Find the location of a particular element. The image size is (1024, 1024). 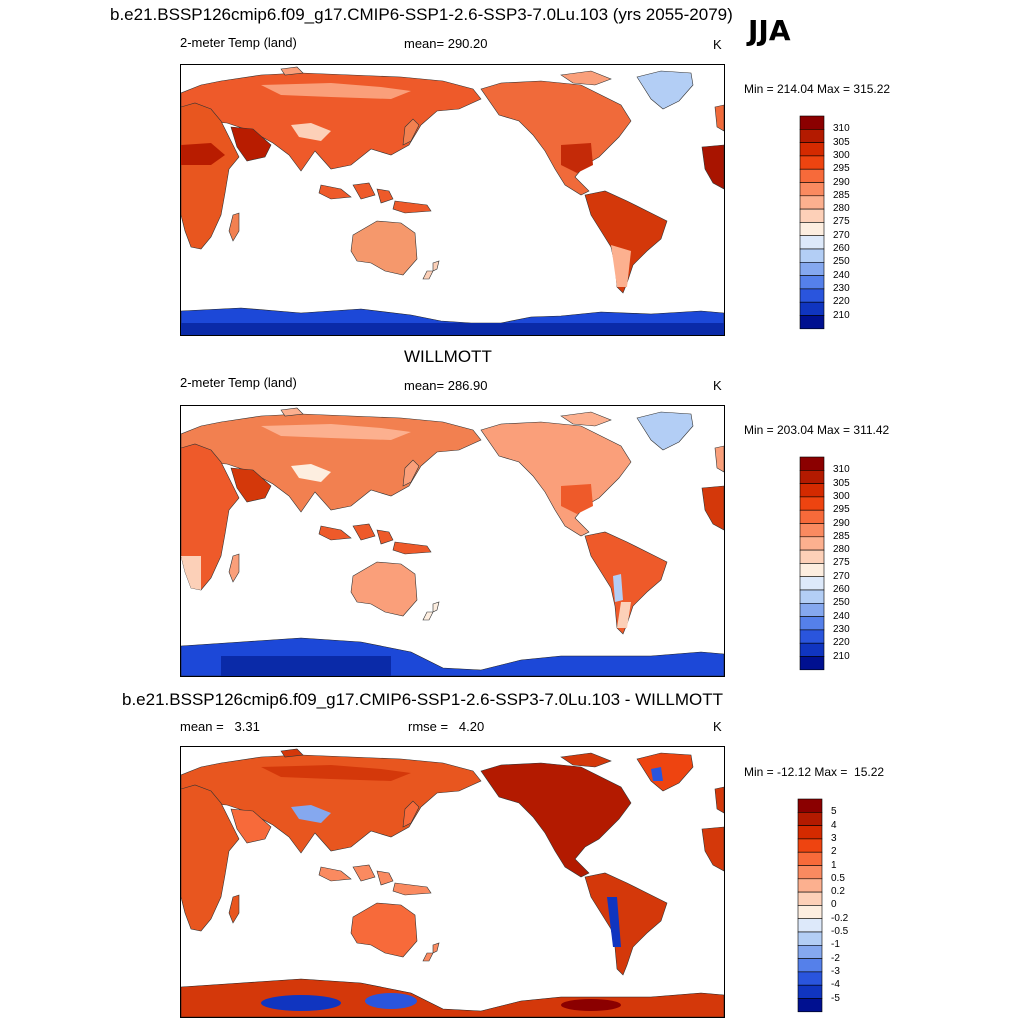

panel3-rmse: rmse = 4.20 is located at coordinates (446, 726).